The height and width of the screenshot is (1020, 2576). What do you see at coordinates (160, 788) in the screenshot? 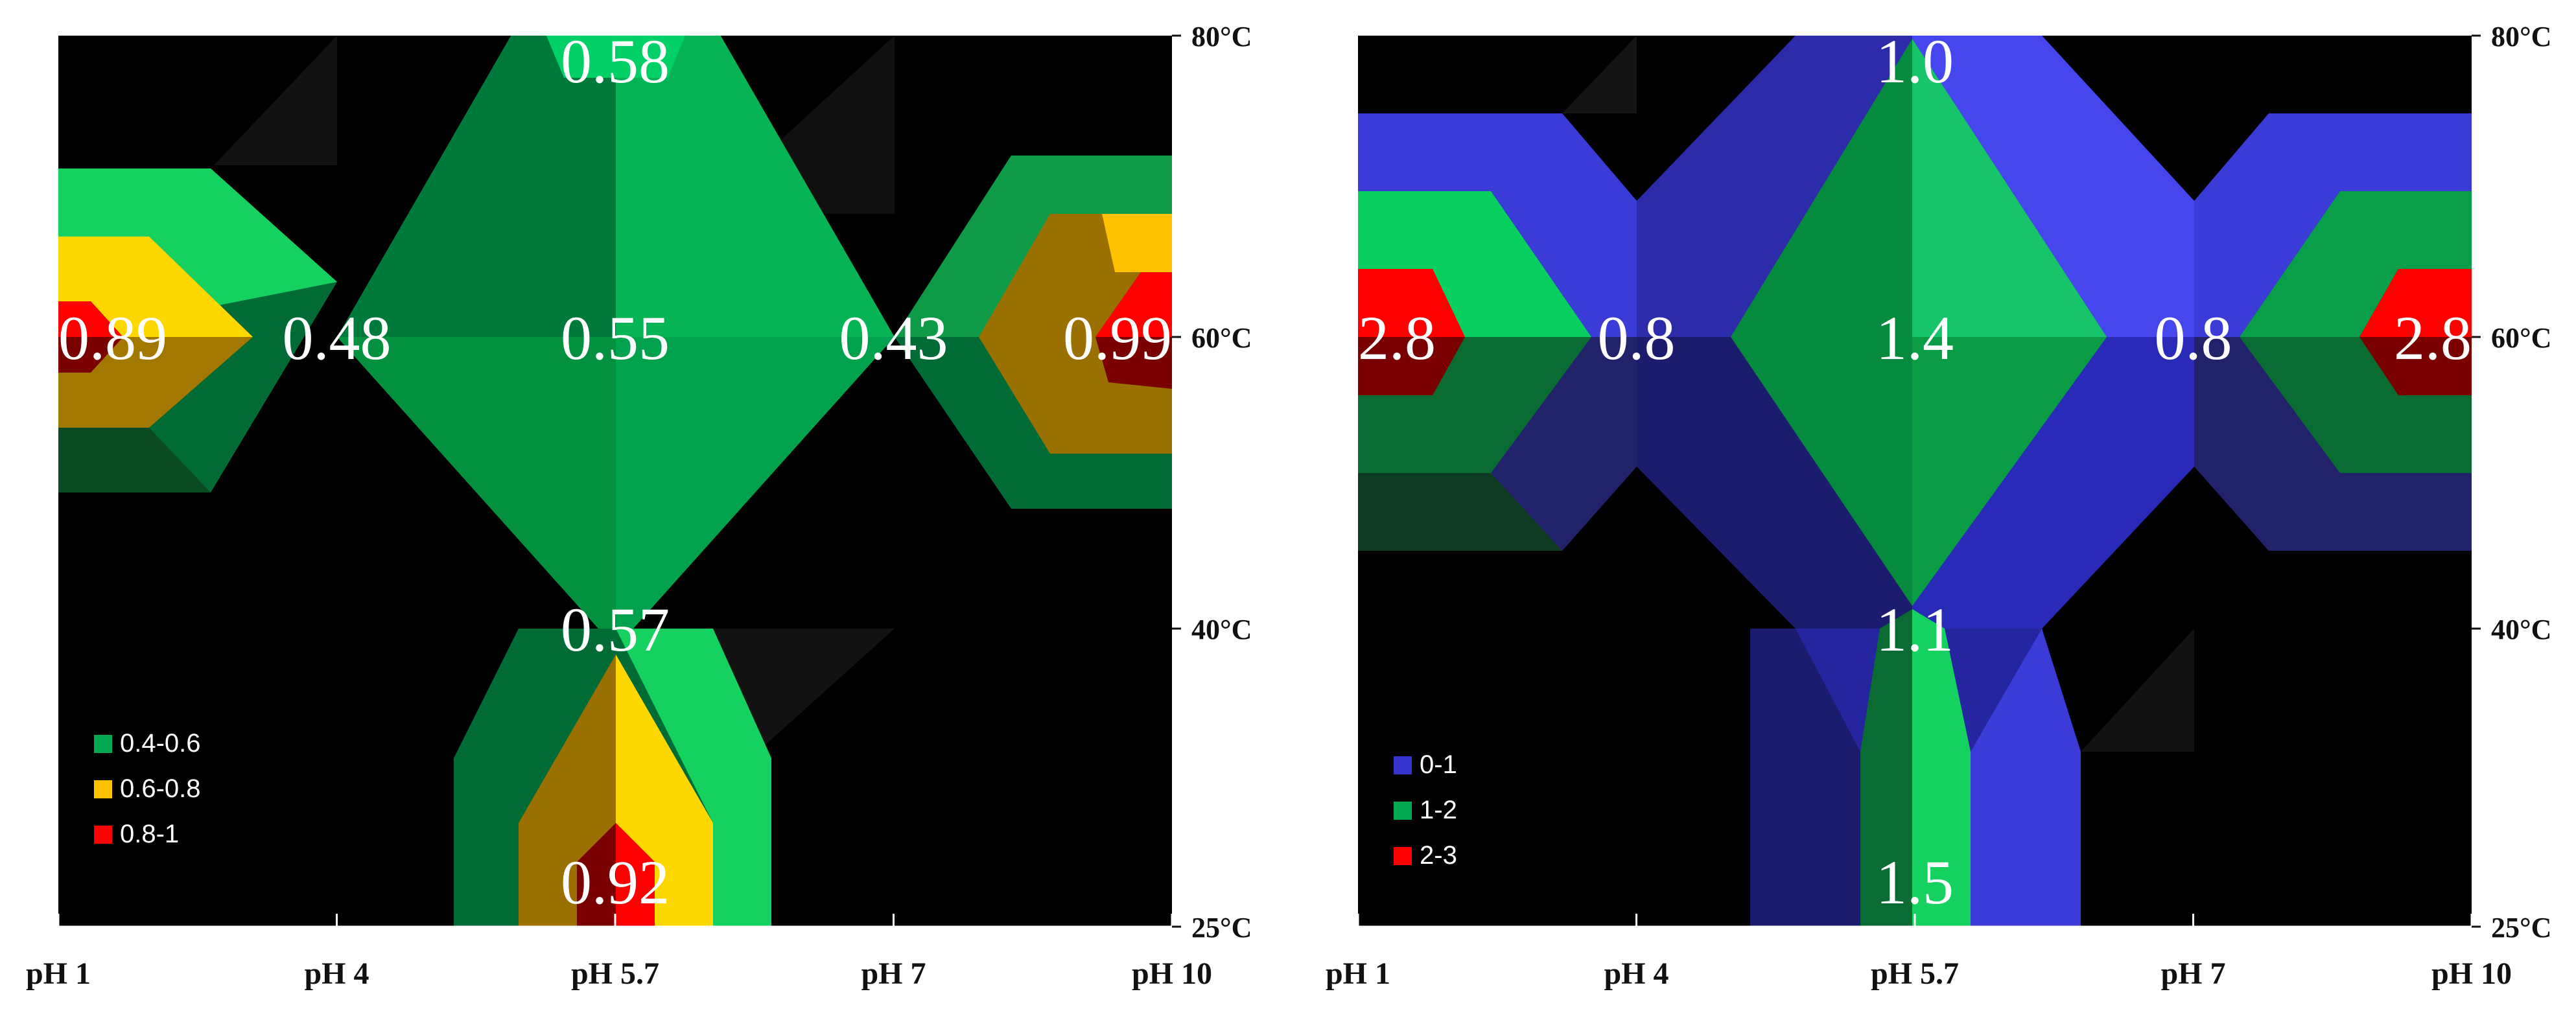
I see `legend-label: 0.6-0.8` at bounding box center [160, 788].